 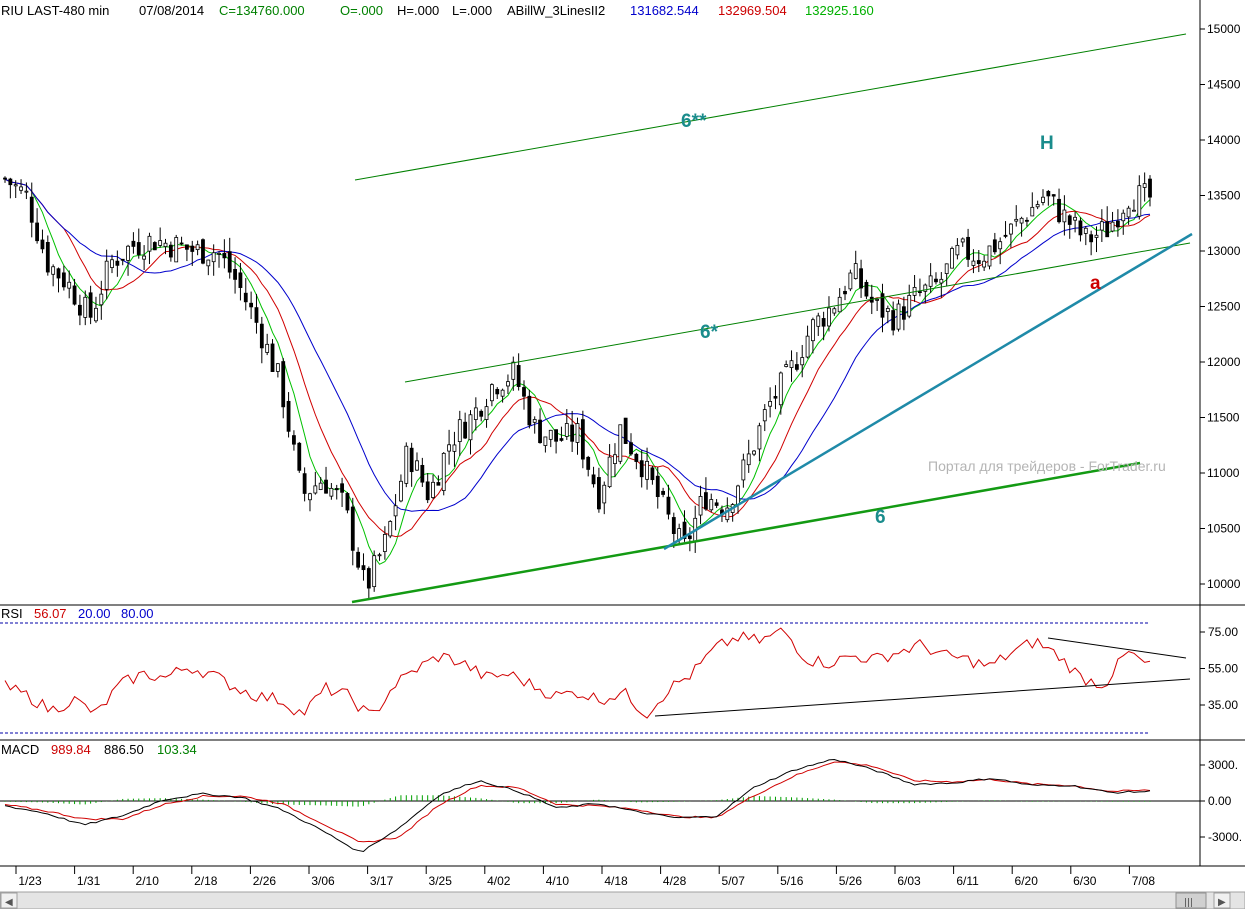 What do you see at coordinates (577, 805) in the screenshot?
I see `macd-line` at bounding box center [577, 805].